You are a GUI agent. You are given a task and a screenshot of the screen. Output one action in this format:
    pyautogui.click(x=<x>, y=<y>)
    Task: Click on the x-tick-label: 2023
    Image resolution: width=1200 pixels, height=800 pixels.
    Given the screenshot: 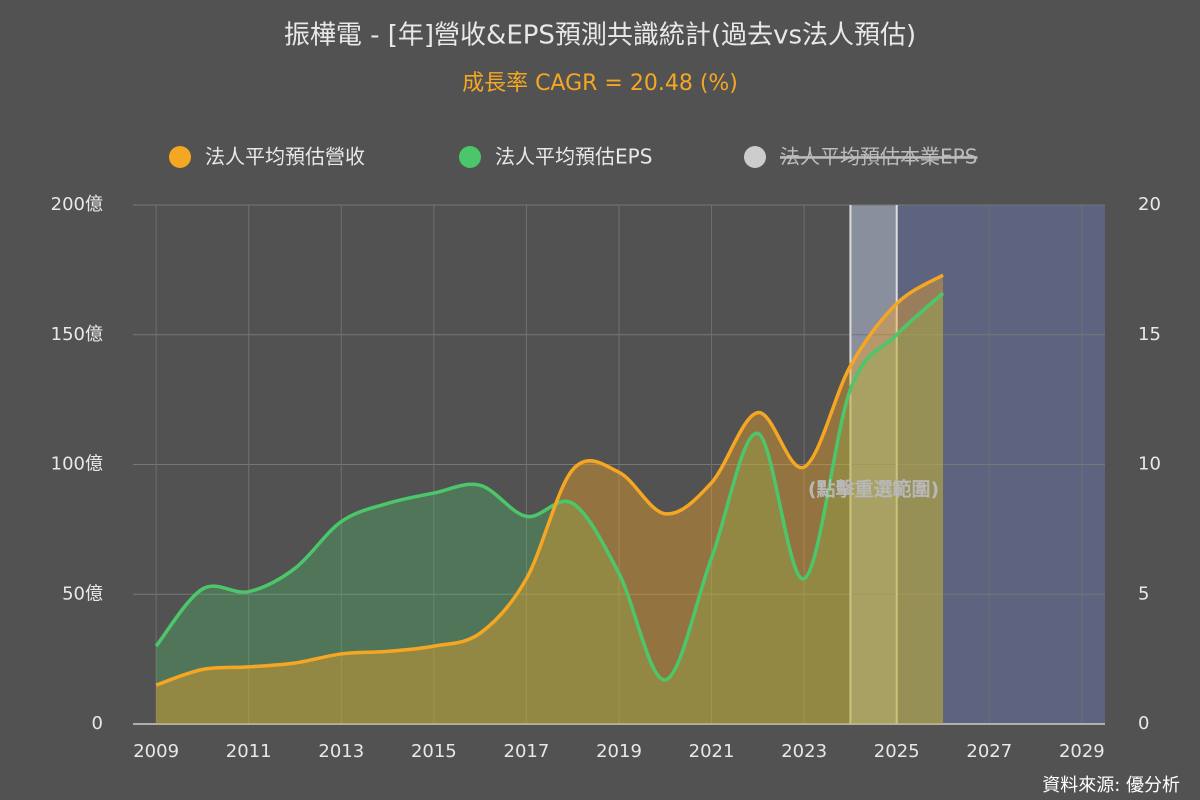 What is the action you would take?
    pyautogui.click(x=804, y=751)
    